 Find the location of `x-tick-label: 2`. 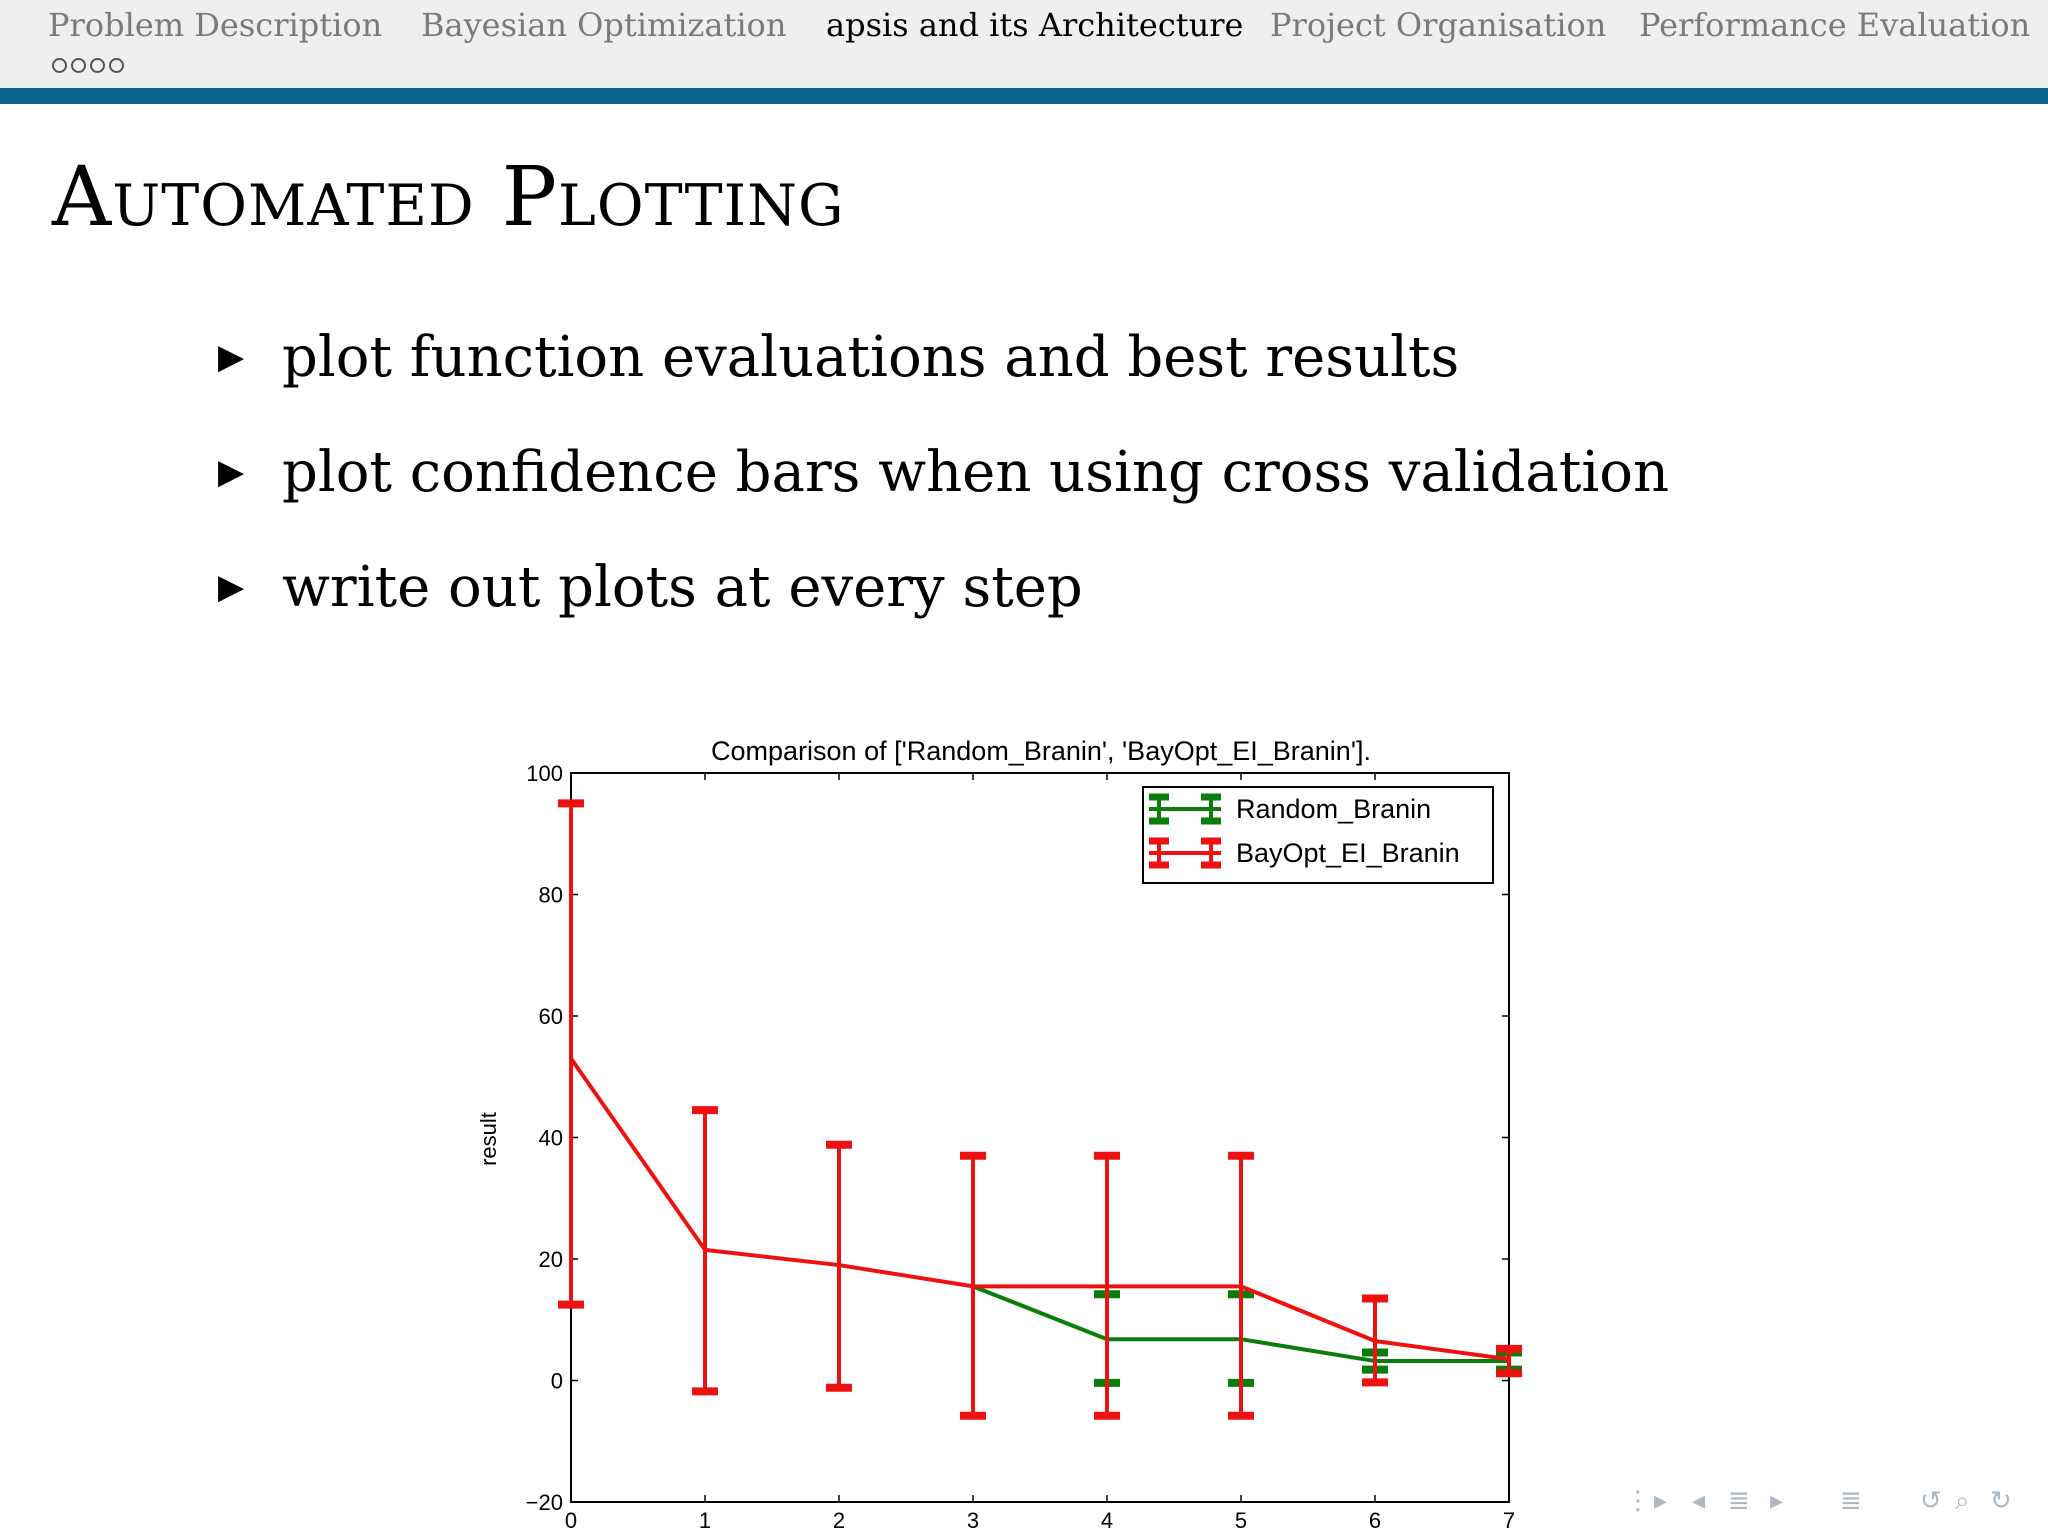

x-tick-label: 2 is located at coordinates (839, 1520).